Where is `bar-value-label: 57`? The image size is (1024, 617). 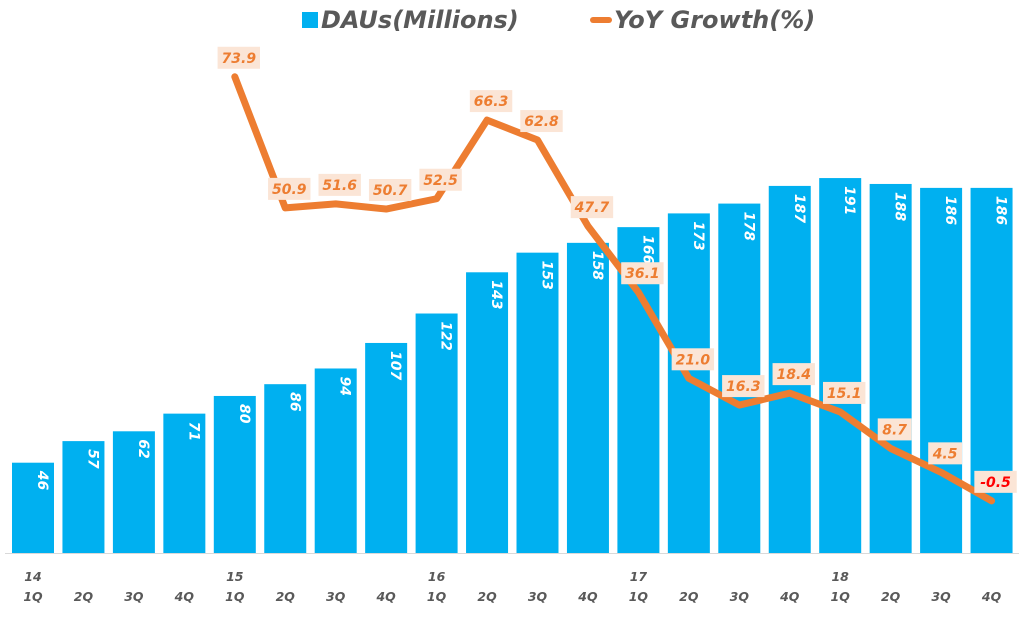
bar-value-label: 57 is located at coordinates (92, 459).